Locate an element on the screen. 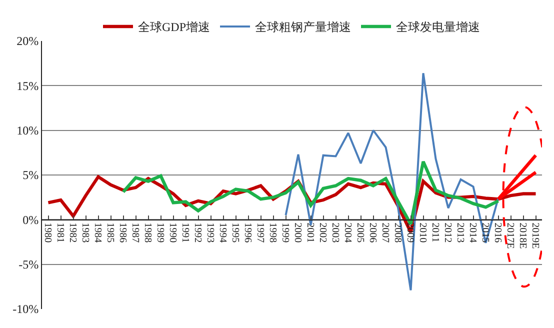 The image size is (554, 328). y-tick-label: 10% is located at coordinates (27, 131).